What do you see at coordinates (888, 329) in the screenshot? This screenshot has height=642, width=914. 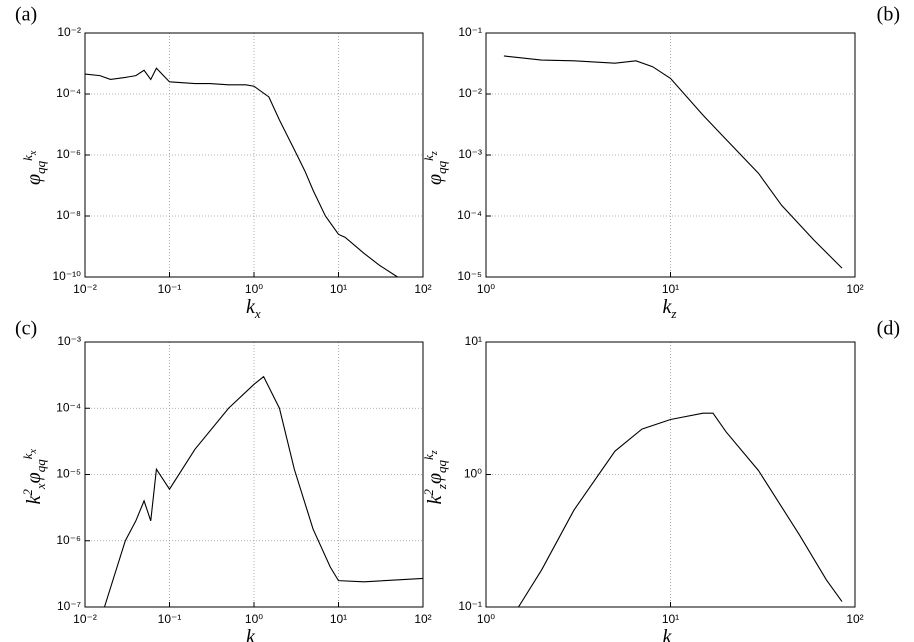 I see `panel-label: (d)` at bounding box center [888, 329].